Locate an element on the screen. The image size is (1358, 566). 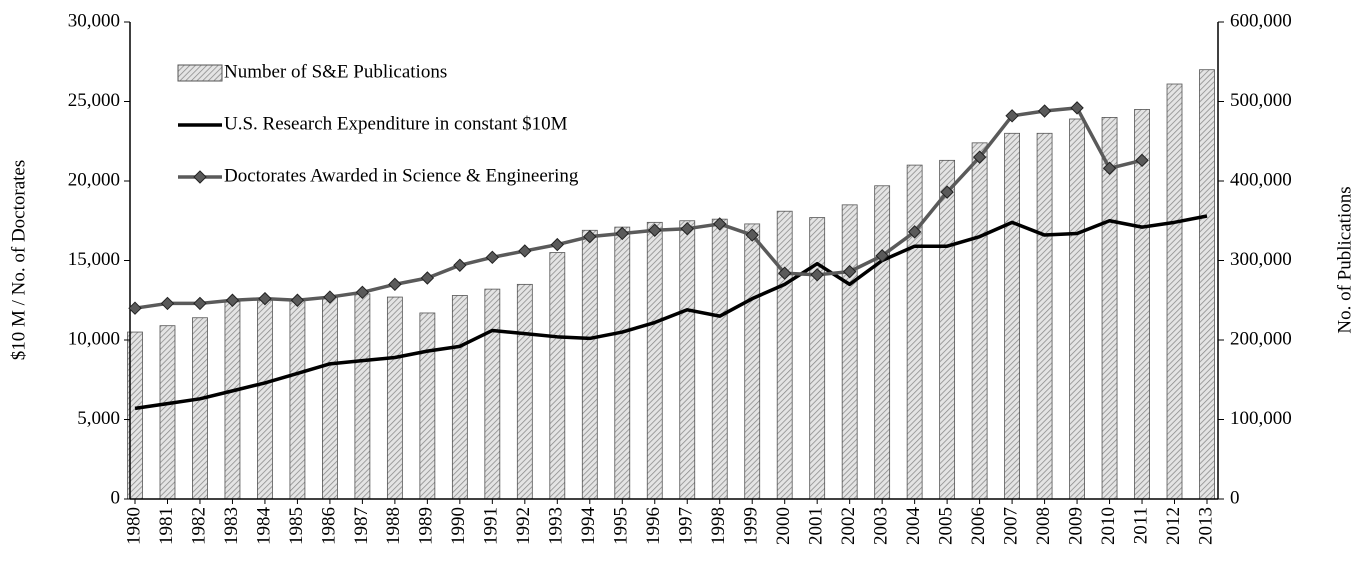
x-tick-label: 1993 is located at coordinates (556, 526).